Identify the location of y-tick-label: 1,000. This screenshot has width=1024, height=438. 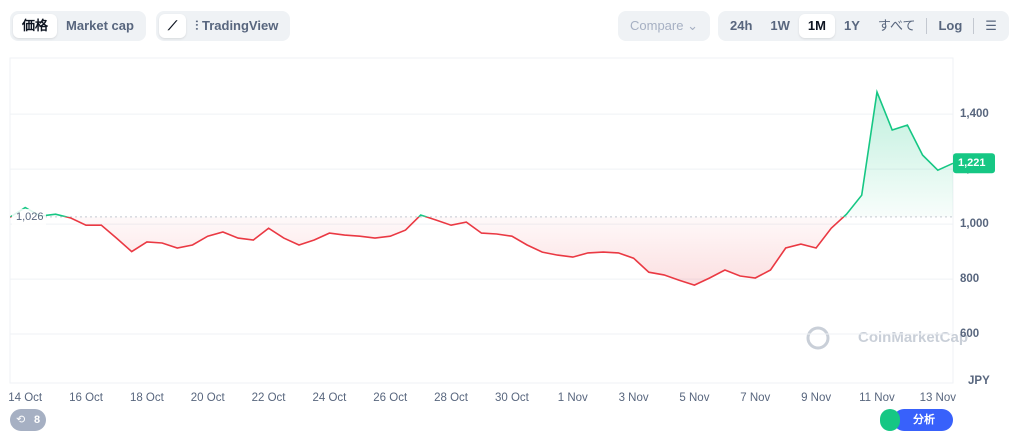
(974, 224).